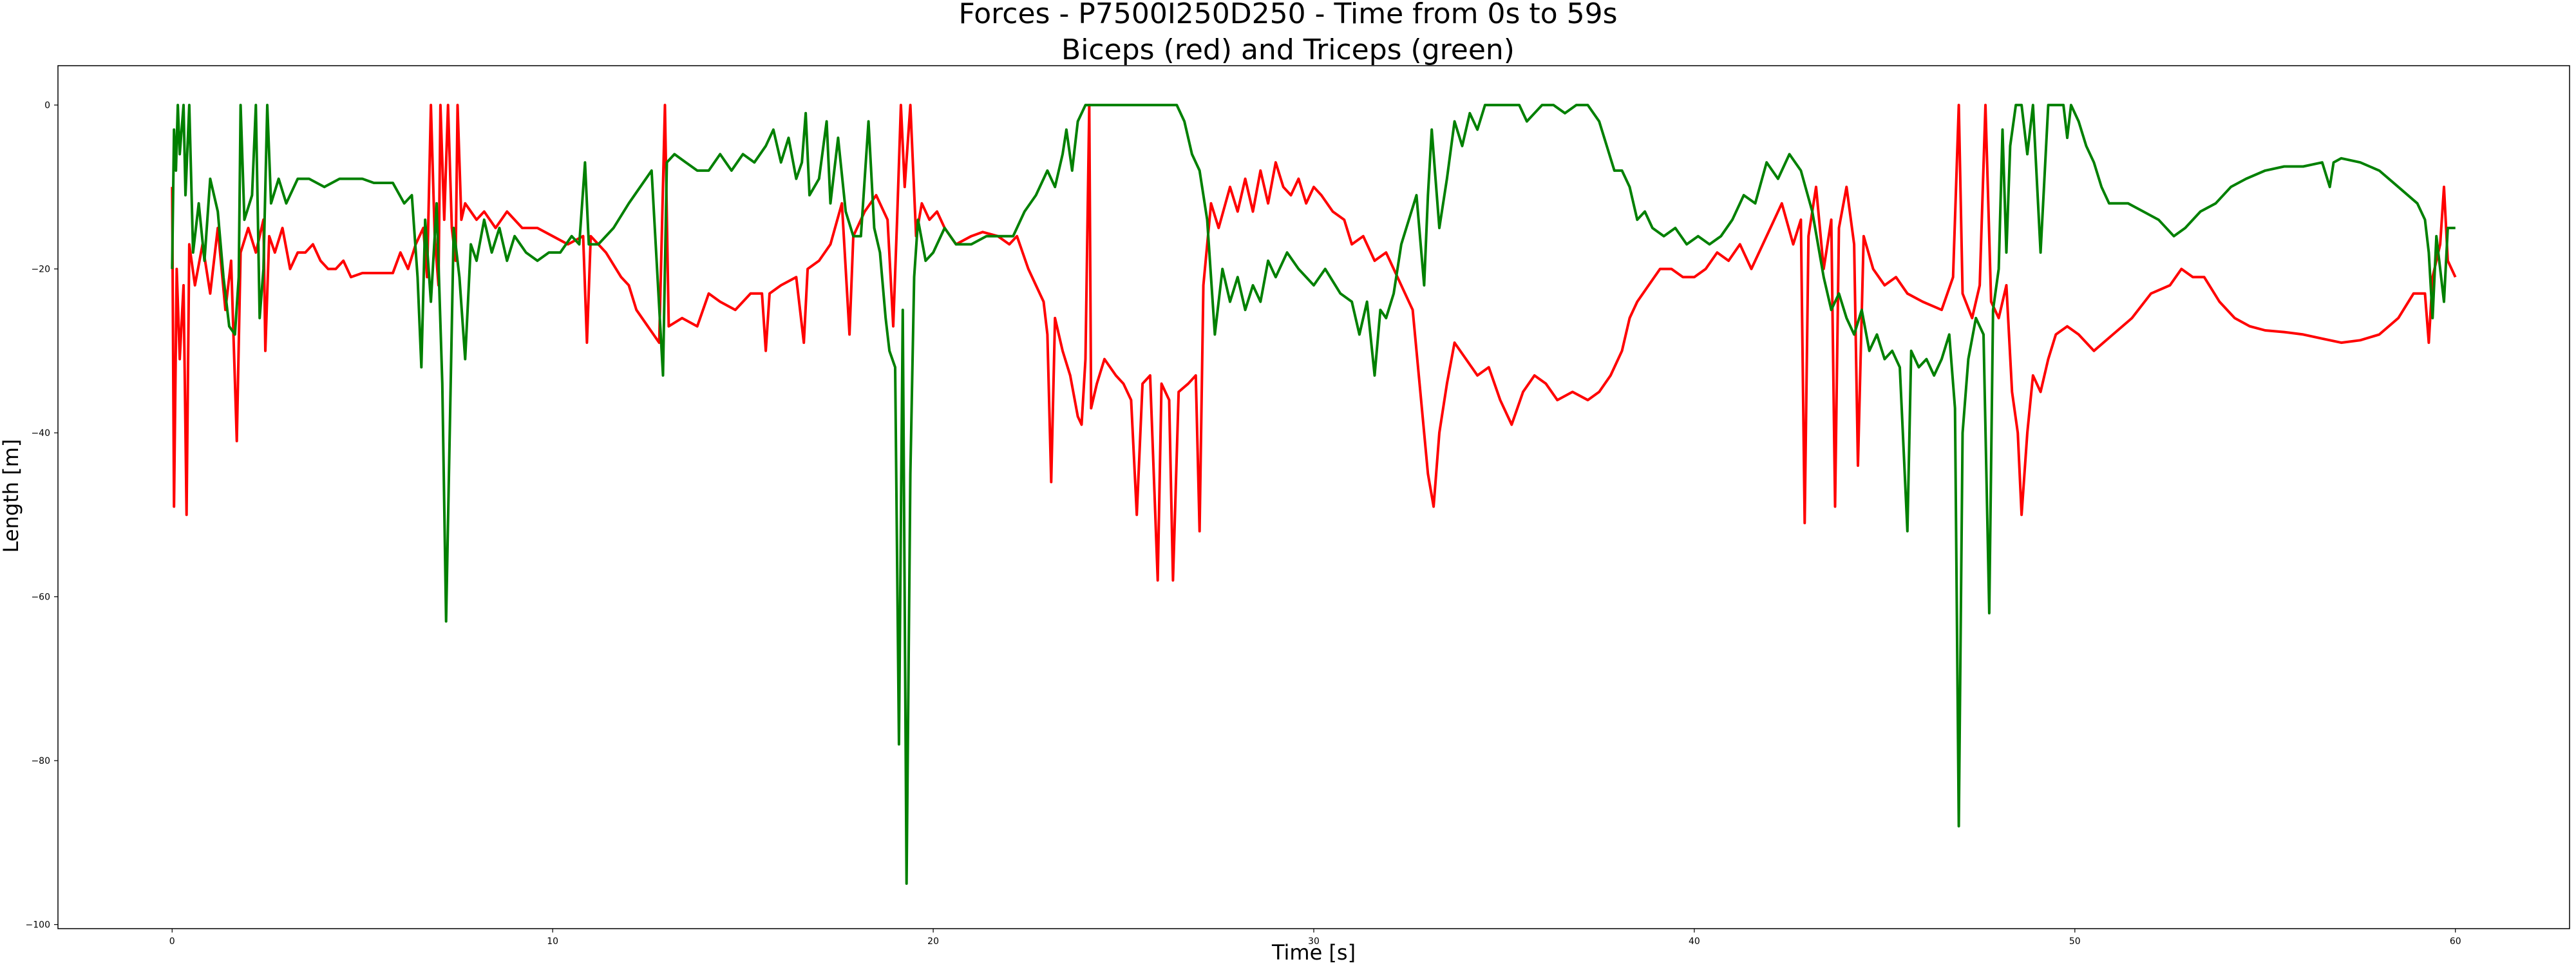  Describe the element at coordinates (1288, 50) in the screenshot. I see `chart-subtitle: Biceps (red) and Triceps (green)` at that location.